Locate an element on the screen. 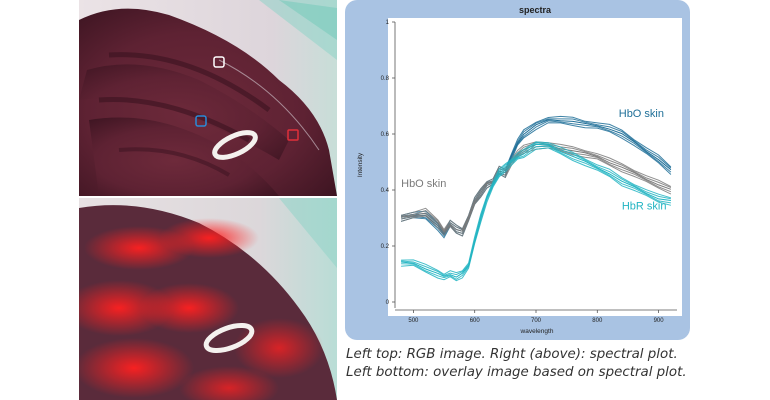  y-tick-label: 1 is located at coordinates (388, 23).